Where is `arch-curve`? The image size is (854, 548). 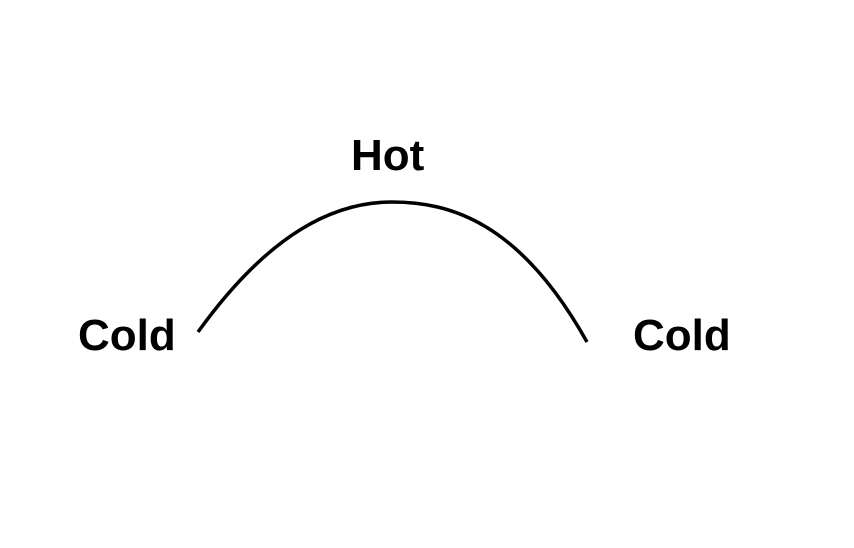
arch-curve is located at coordinates (392, 271).